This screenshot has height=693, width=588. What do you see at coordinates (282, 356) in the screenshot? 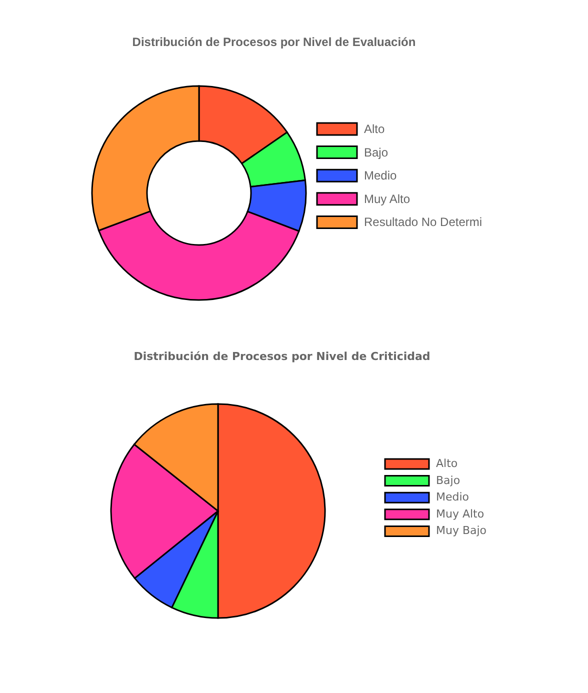
I see `chart-title: Distribución de Procesos por Nivel de Criticidad` at bounding box center [282, 356].